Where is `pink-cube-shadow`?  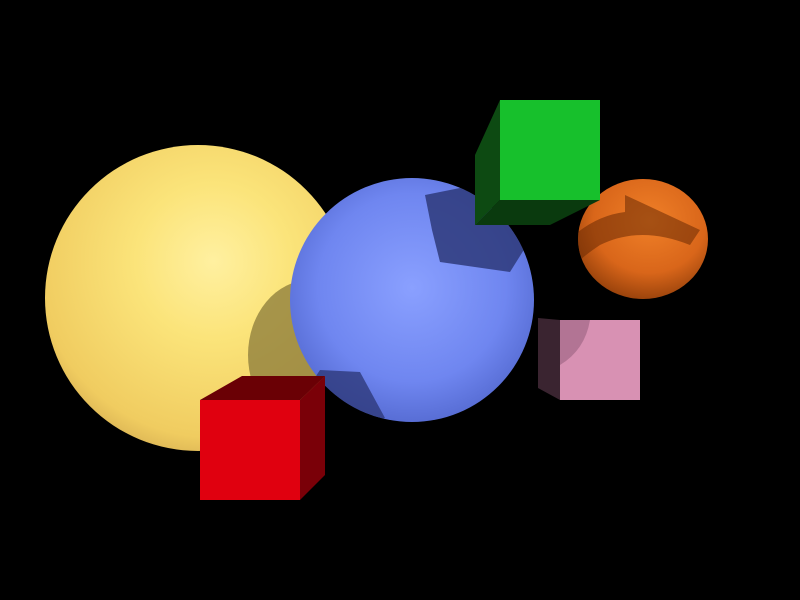 pink-cube-shadow is located at coordinates (575, 342).